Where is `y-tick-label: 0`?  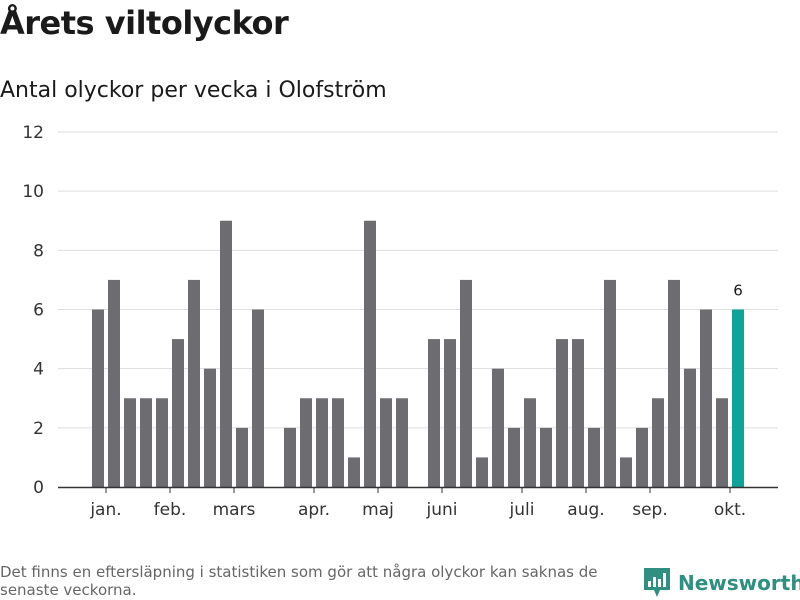
y-tick-label: 0 is located at coordinates (38, 488).